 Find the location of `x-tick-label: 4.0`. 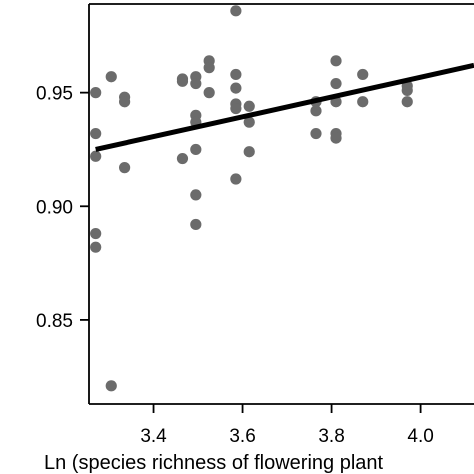

x-tick-label: 4.0 is located at coordinates (420, 436).